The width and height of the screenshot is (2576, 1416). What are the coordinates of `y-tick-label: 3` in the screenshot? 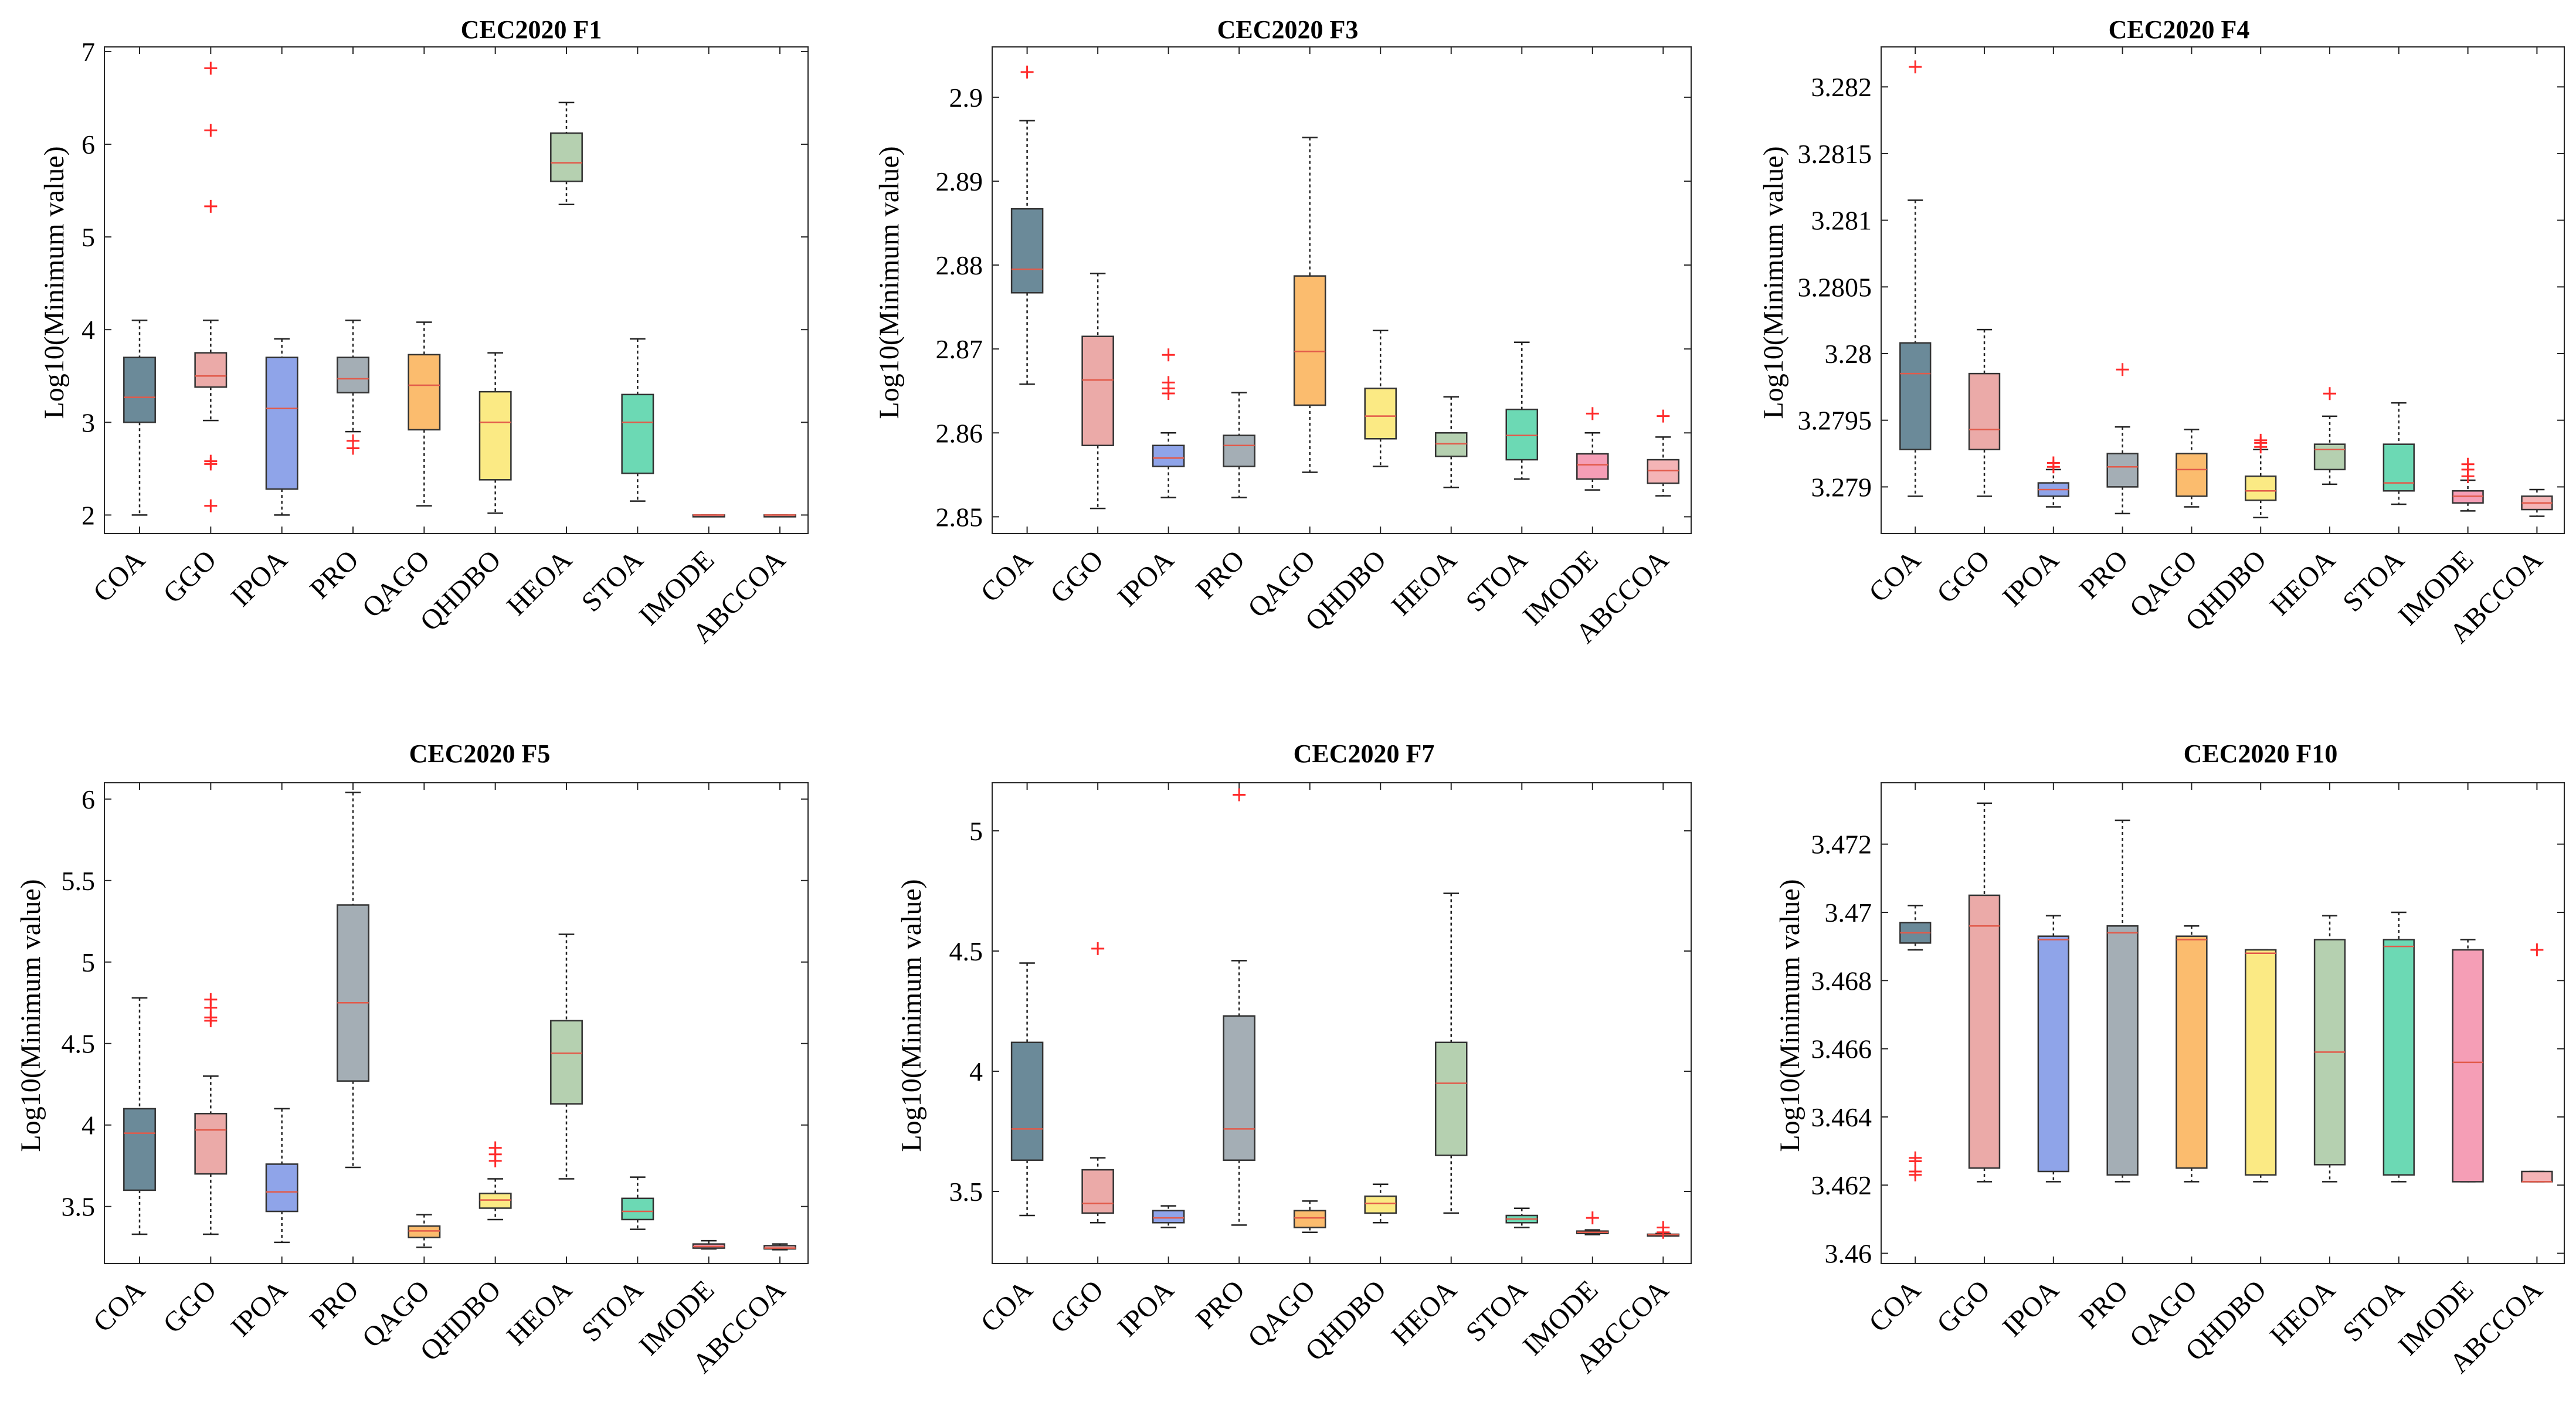 It's located at (88, 422).